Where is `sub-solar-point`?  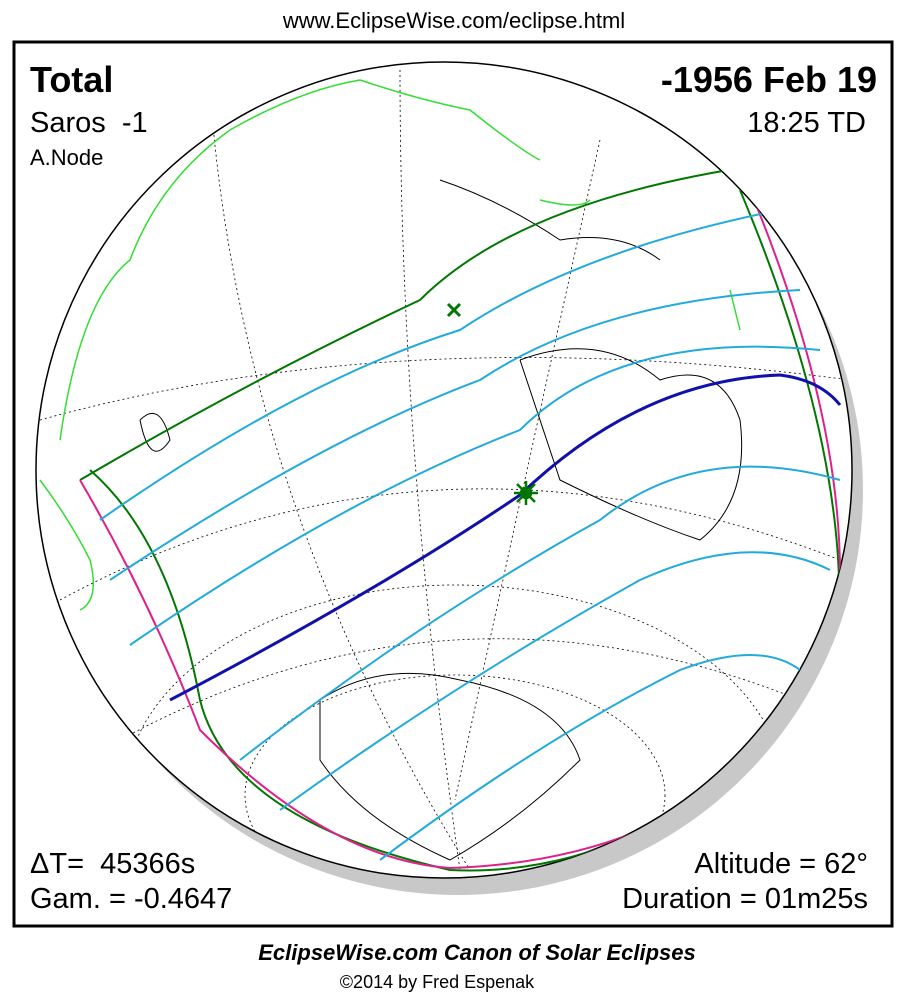
sub-solar-point is located at coordinates (454, 310).